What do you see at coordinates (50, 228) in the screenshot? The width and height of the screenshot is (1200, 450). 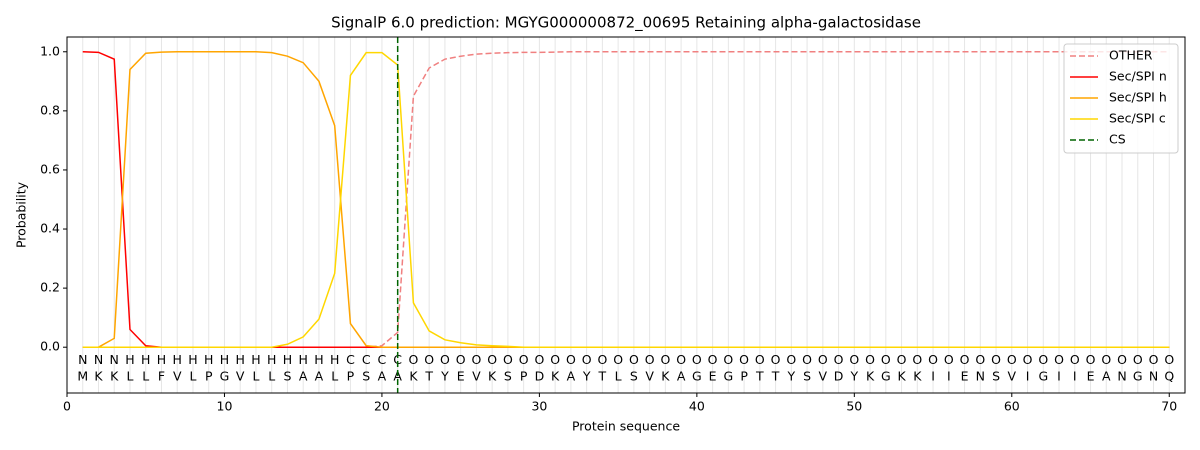 I see `y-tick-label: 0.4` at bounding box center [50, 228].